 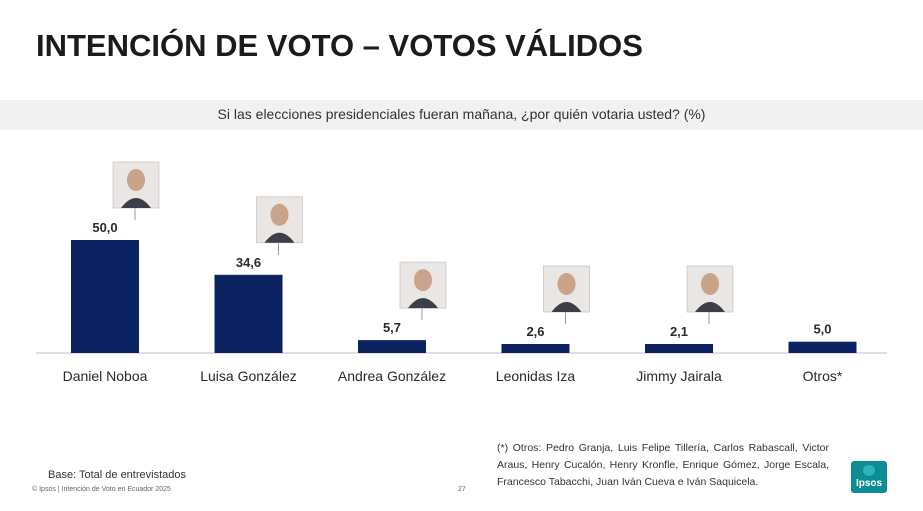 What do you see at coordinates (535, 331) in the screenshot?
I see `data-label-3: 2,6` at bounding box center [535, 331].